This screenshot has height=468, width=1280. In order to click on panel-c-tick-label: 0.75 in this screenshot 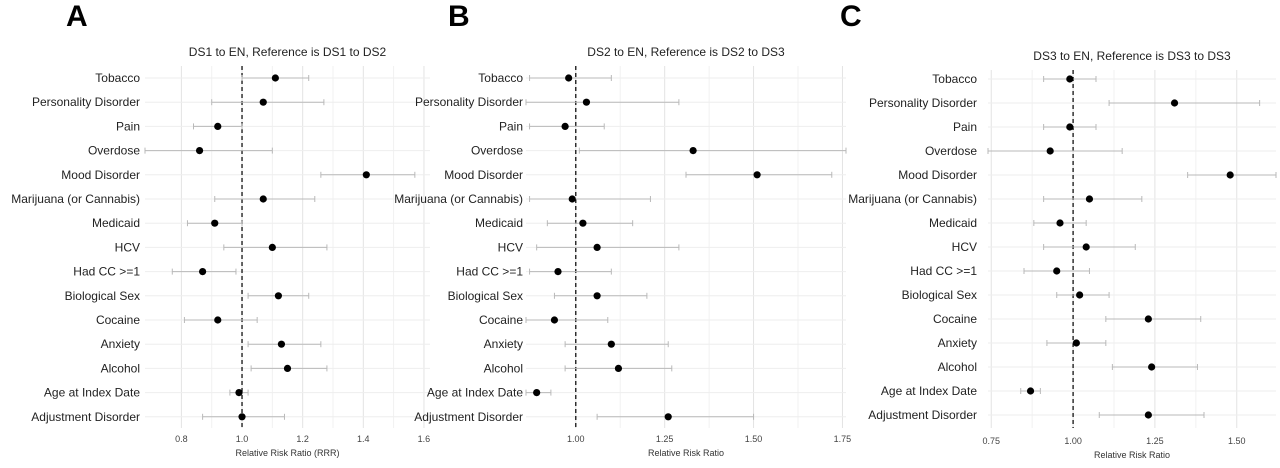, I will do `click(992, 441)`.